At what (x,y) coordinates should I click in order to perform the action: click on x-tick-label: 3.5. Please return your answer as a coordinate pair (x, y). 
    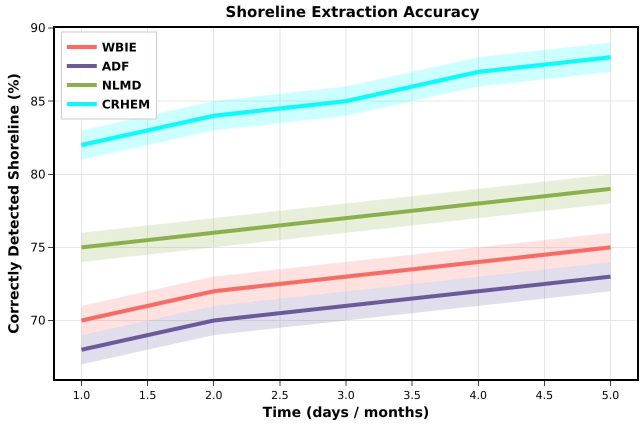
    Looking at the image, I should click on (412, 395).